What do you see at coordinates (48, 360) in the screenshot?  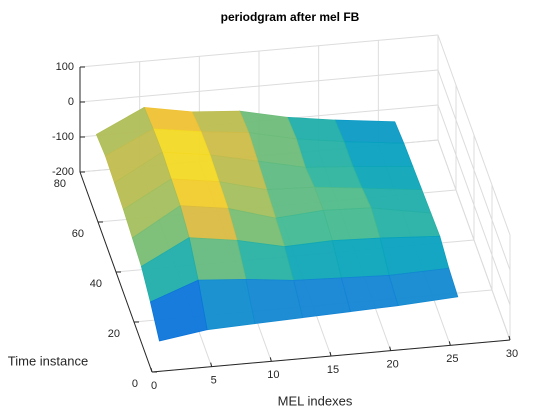 I see `y-axis-label: Time instance` at bounding box center [48, 360].